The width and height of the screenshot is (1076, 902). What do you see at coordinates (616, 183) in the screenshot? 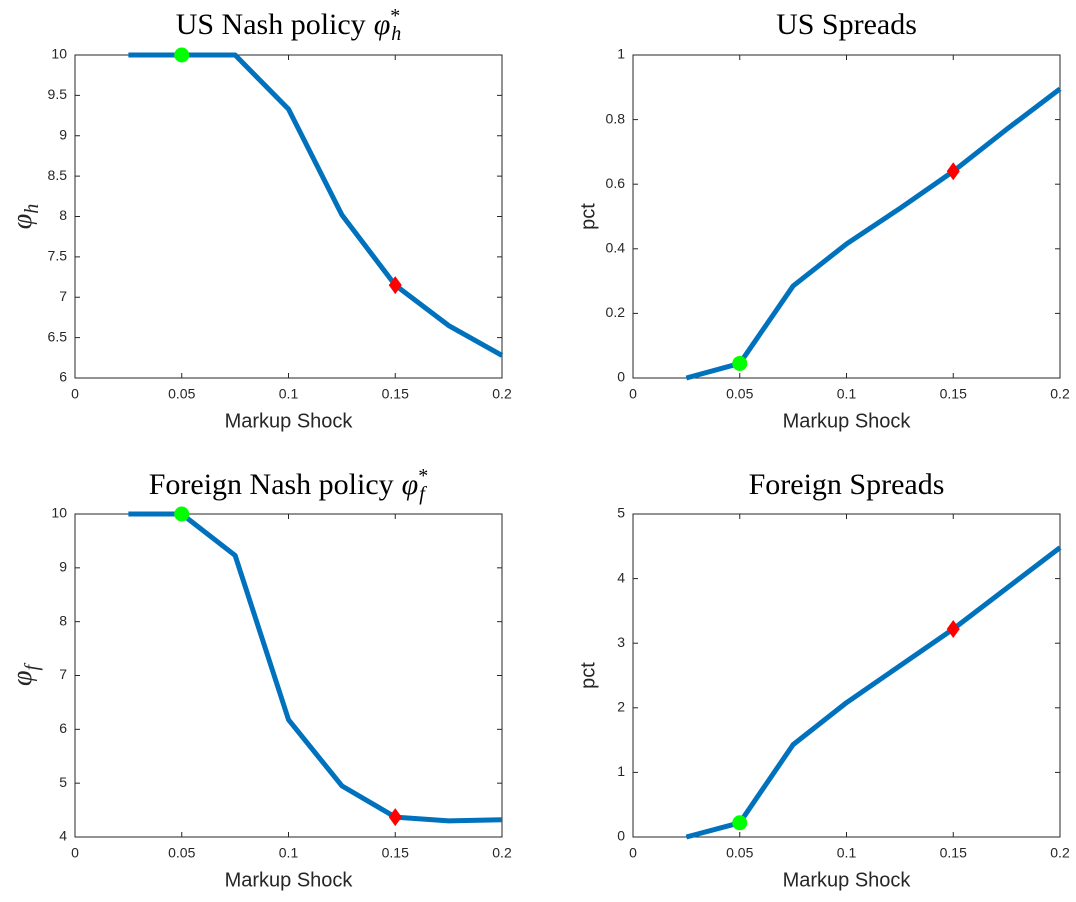
I see `y-tick-label: 0.6` at bounding box center [616, 183].